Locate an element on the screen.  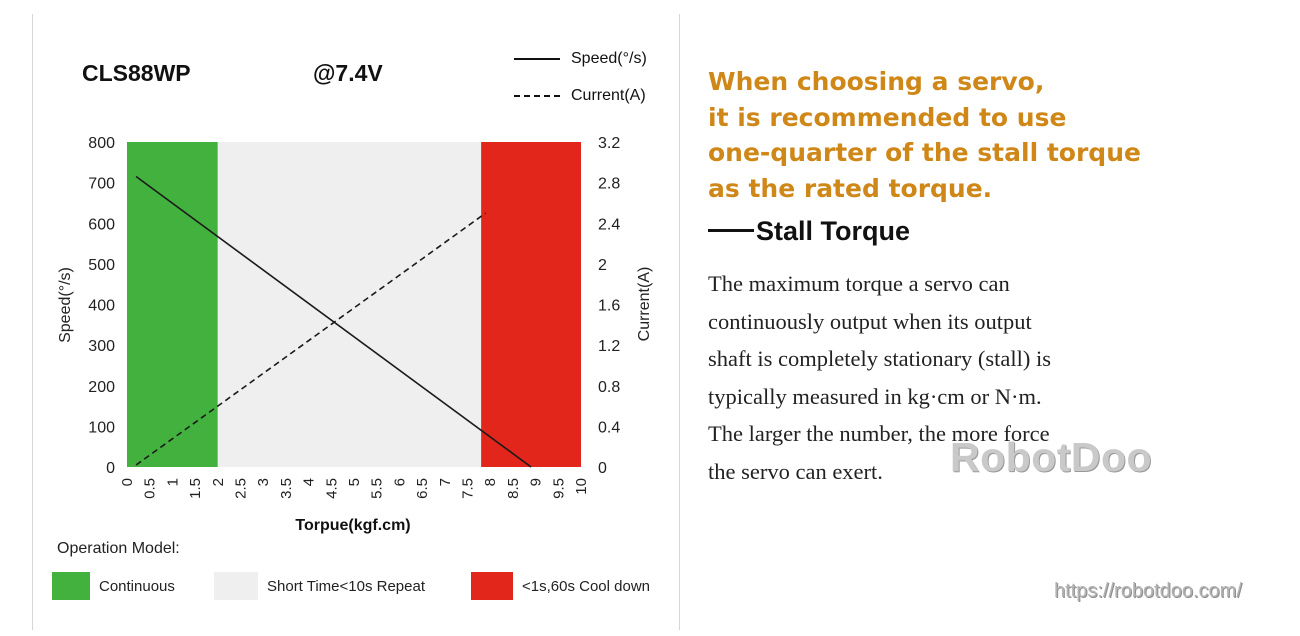
dashed-line-swatch is located at coordinates (537, 96).